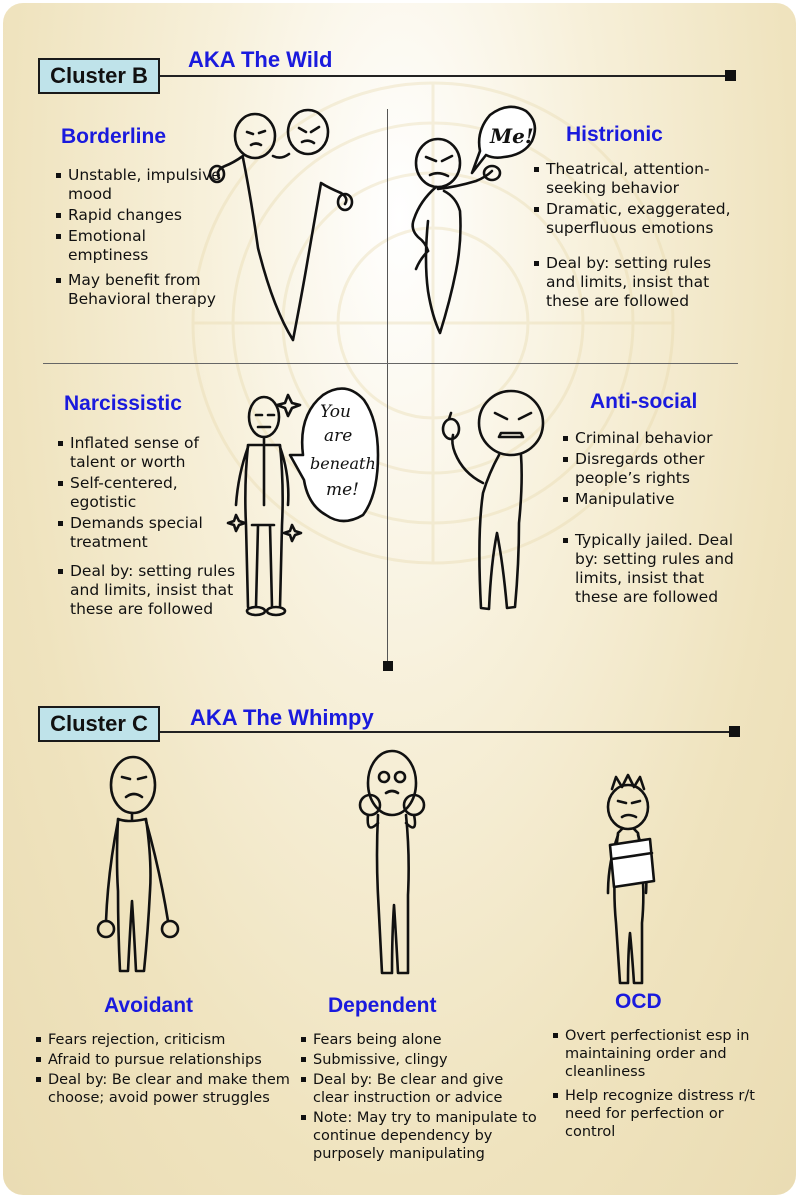 The height and width of the screenshot is (1200, 800). What do you see at coordinates (114, 136) in the screenshot?
I see `borderline-title: Borderline` at bounding box center [114, 136].